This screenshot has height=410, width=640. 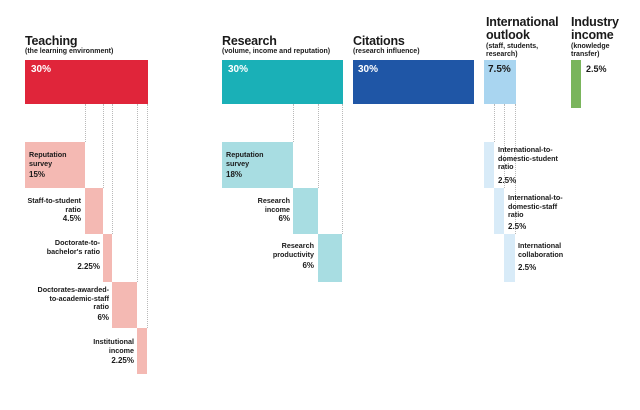 What do you see at coordinates (234, 174) in the screenshot?
I see `research-reputation-weight: 18%` at bounding box center [234, 174].